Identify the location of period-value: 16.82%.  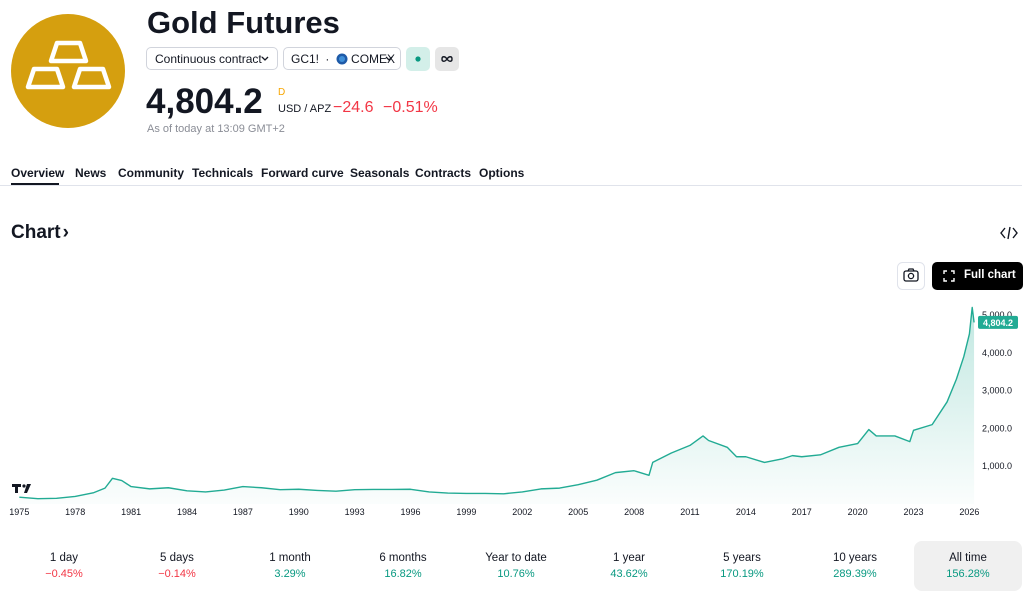
(403, 574).